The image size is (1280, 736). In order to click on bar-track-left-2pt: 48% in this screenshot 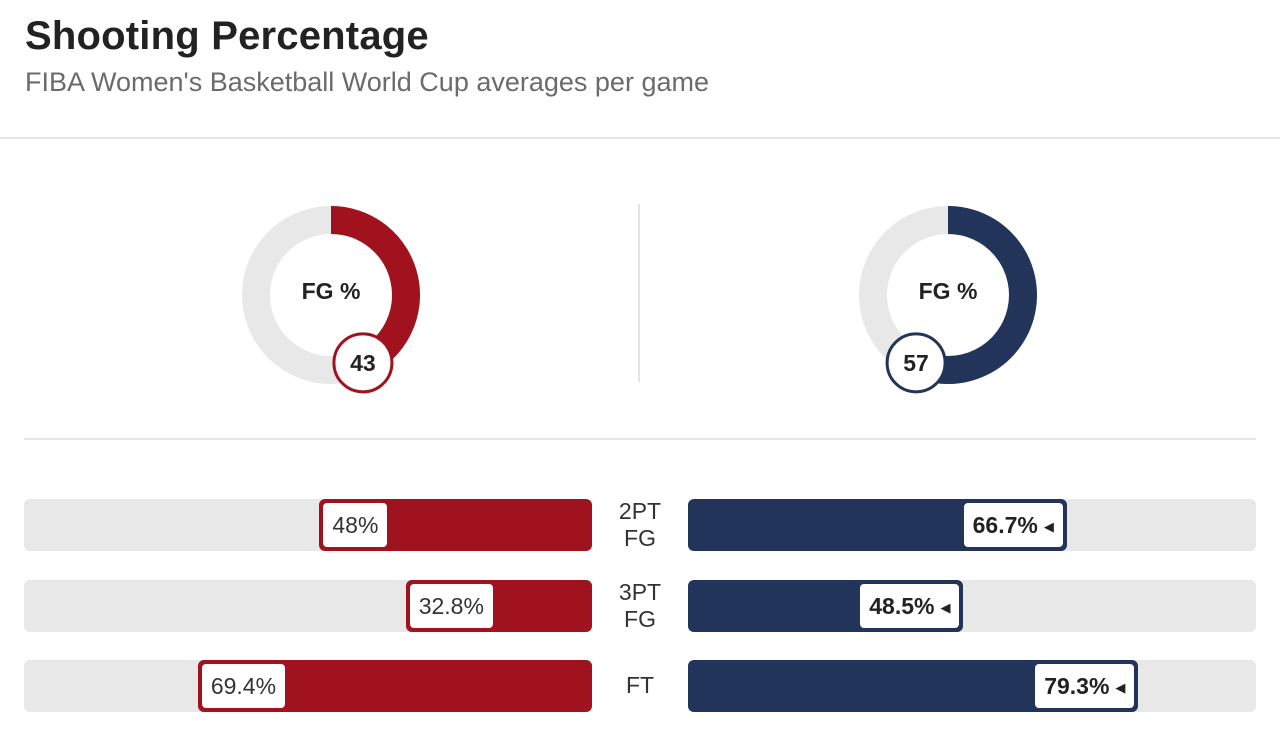, I will do `click(308, 525)`.